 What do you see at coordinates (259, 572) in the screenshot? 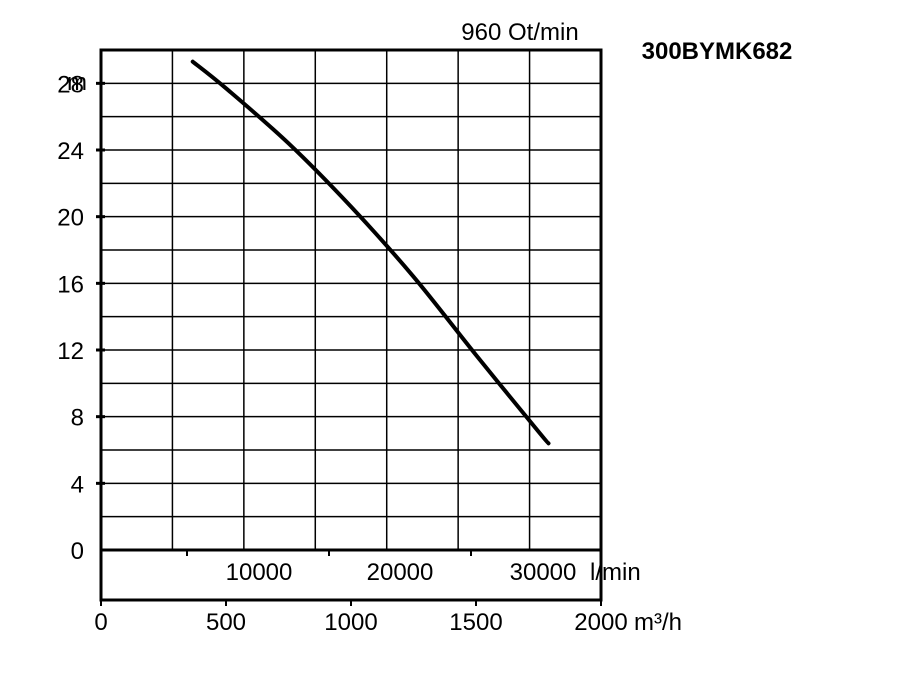
I see `x-lmin-tick-label: 10000` at bounding box center [259, 572].